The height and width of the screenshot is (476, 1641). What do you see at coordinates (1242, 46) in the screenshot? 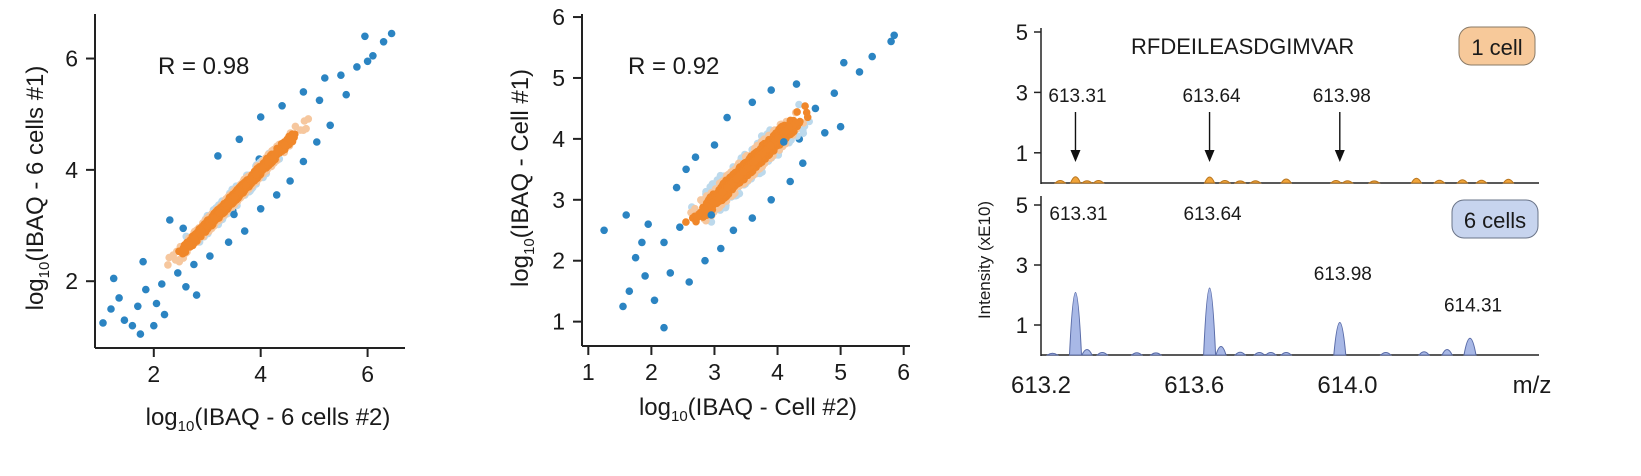
I see `peptide-sequence: RFDEILEASDGIMVAR` at bounding box center [1242, 46].